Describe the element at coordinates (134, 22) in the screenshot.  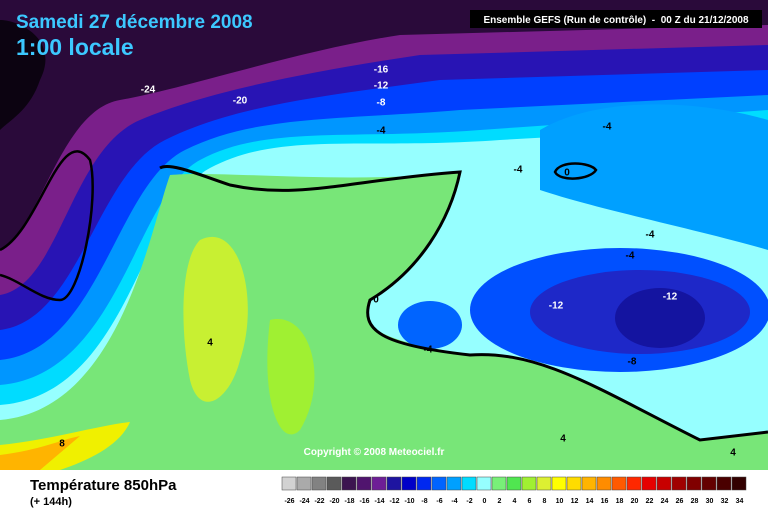
I see `date-title: Samedi 27 décembre 2008` at that location.